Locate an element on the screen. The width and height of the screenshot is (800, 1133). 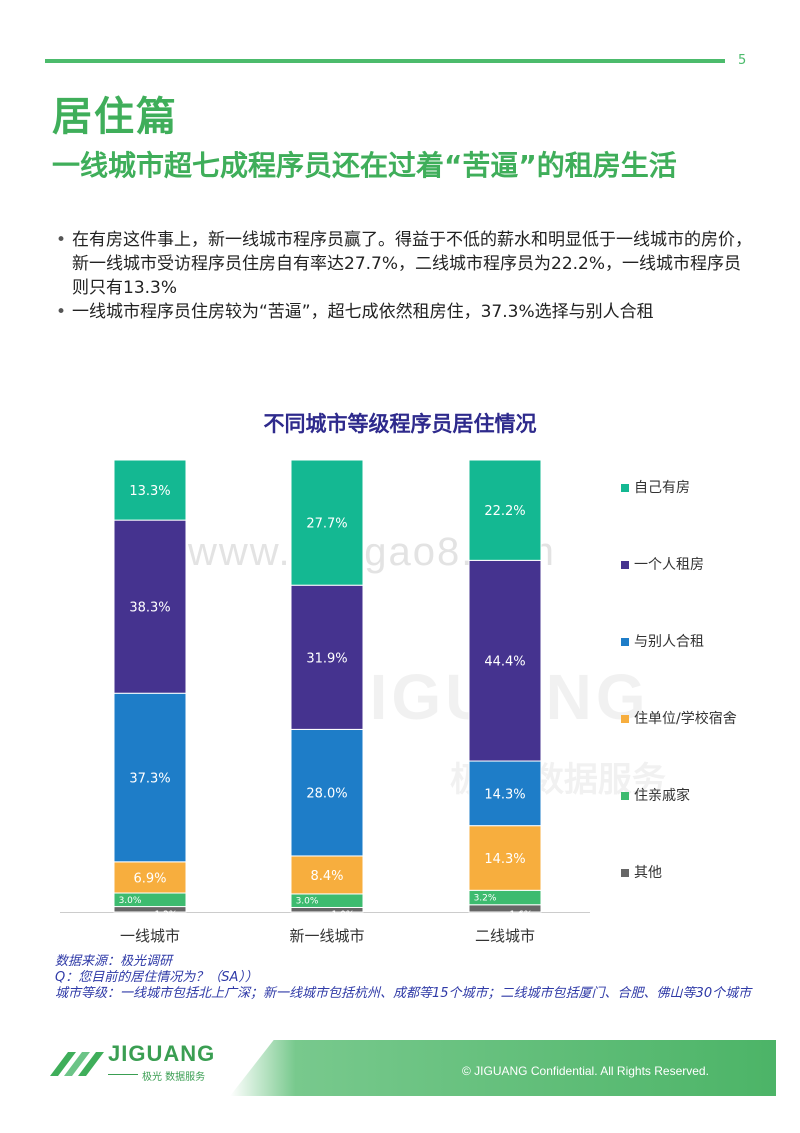
category-label: 二线城市 is located at coordinates (505, 936).